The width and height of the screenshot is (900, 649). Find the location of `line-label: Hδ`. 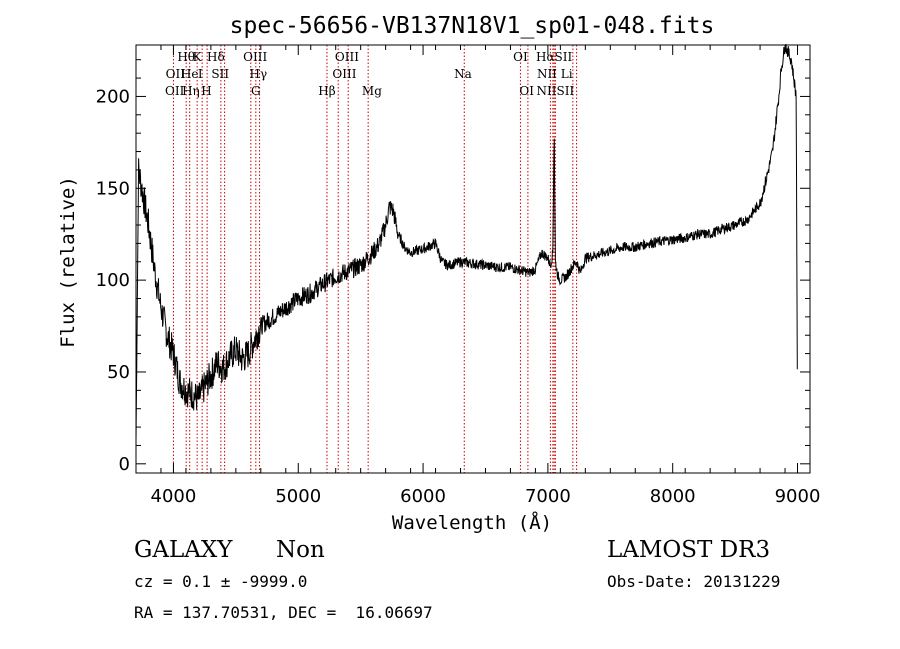

line-label: Hδ is located at coordinates (216, 57).